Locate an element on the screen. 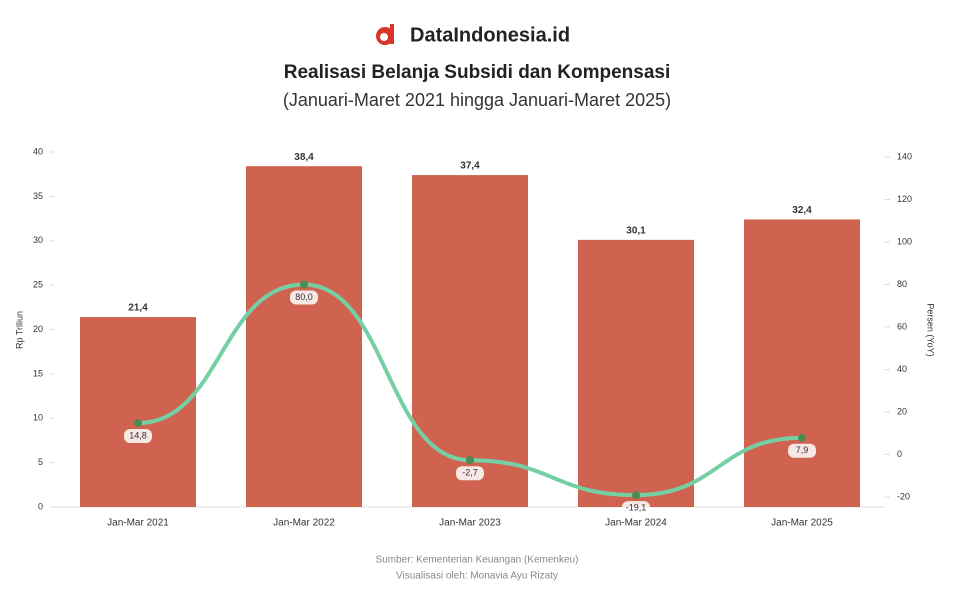  y-tick-label: 25 is located at coordinates (38, 285).